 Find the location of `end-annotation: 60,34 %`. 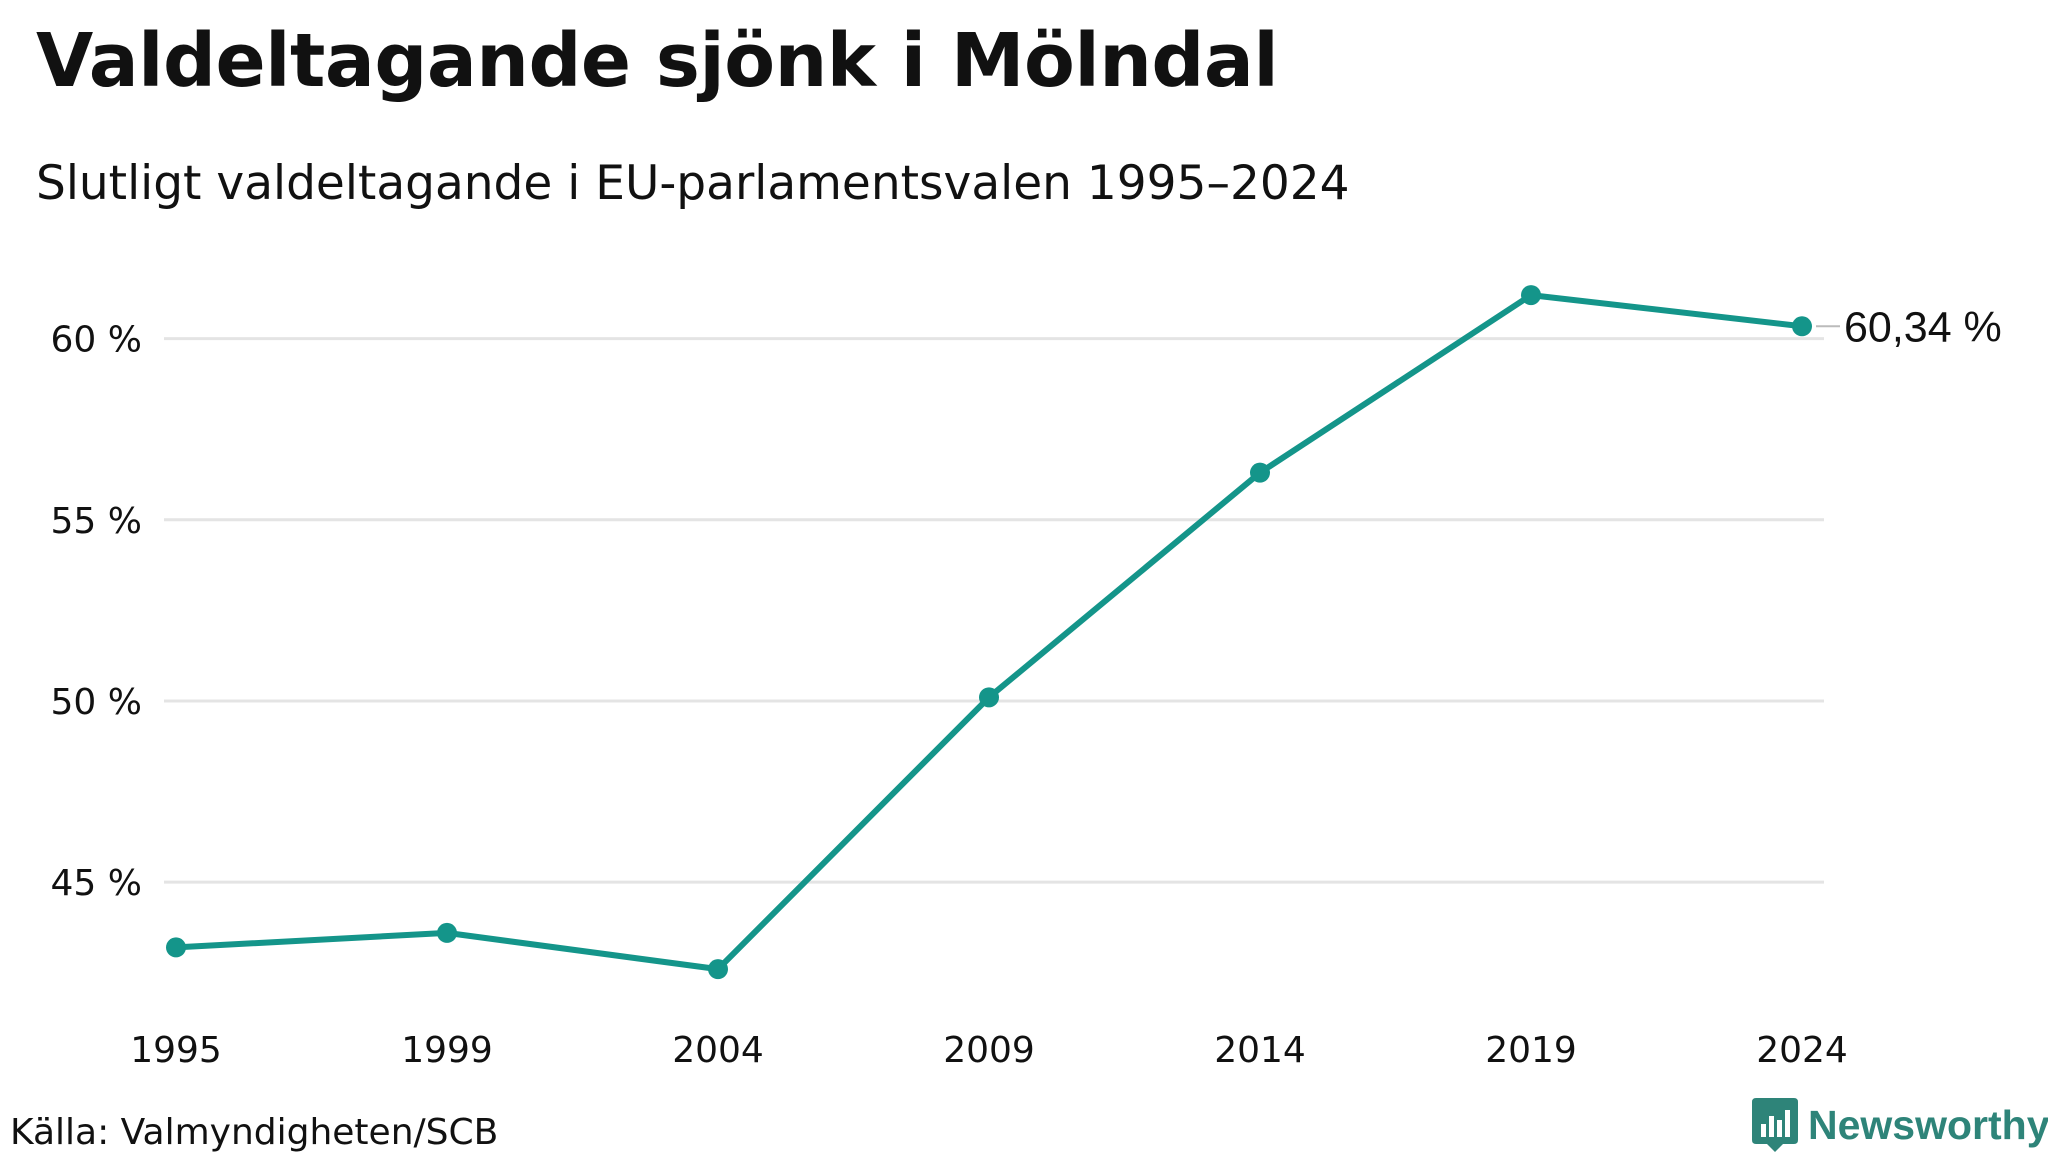

end-annotation: 60,34 % is located at coordinates (1909, 327).